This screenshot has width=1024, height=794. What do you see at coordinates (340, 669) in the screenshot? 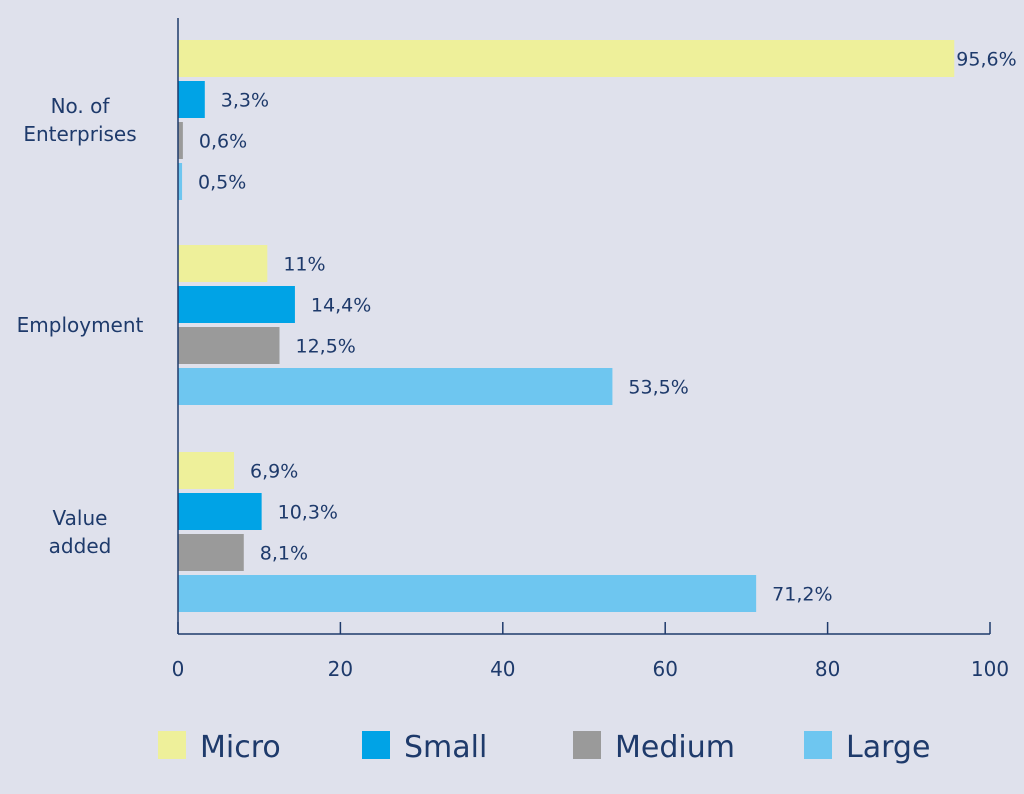
I see `x-tick-label: 20` at bounding box center [340, 669].